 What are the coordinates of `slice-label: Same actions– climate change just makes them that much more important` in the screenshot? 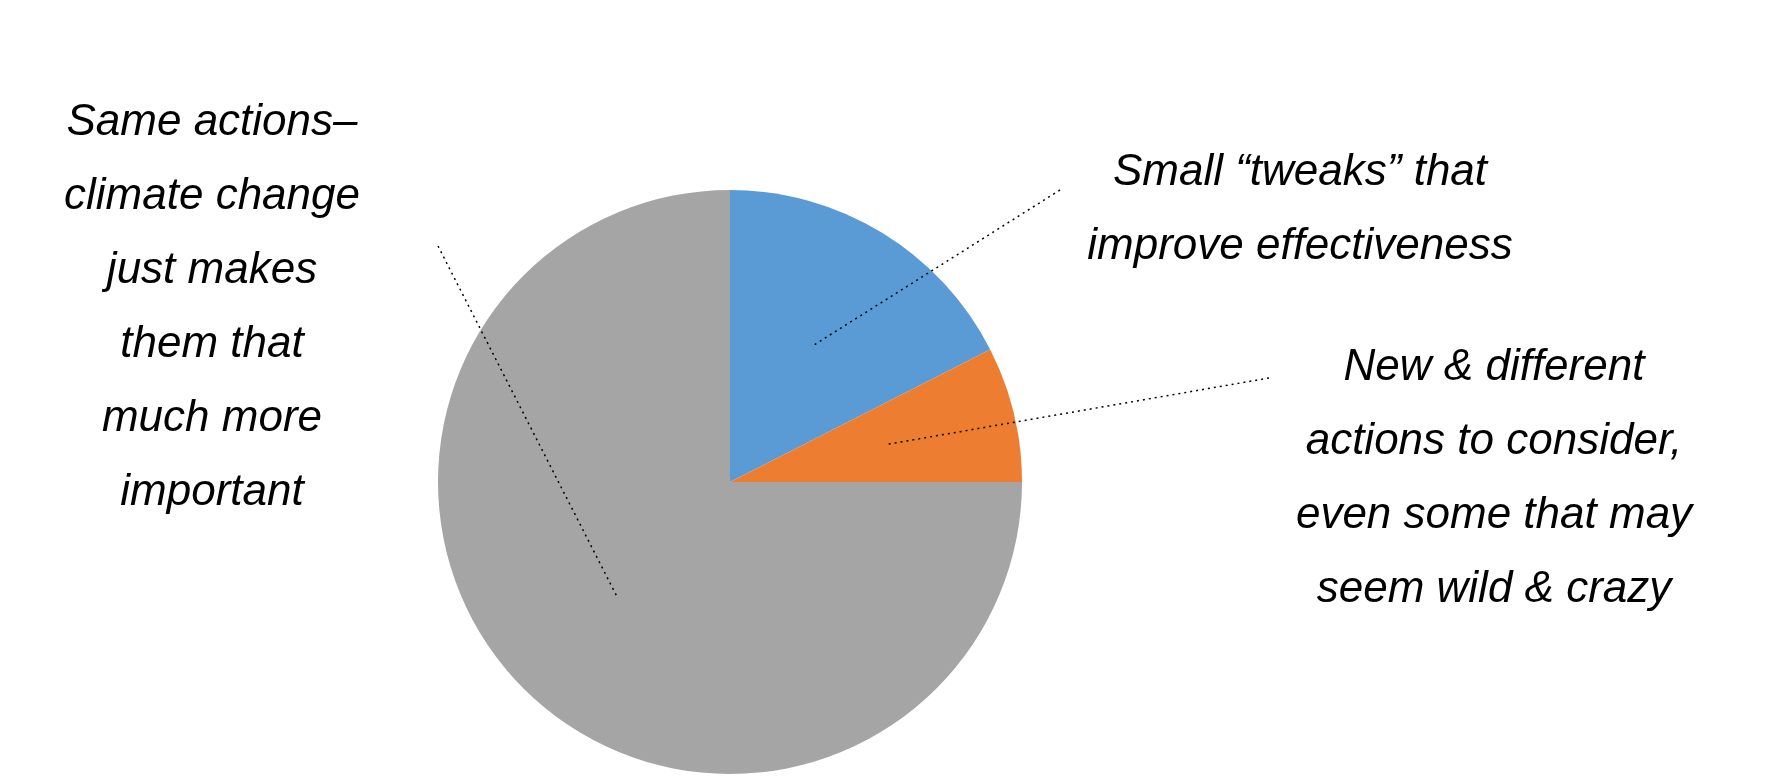 It's located at (212, 304).